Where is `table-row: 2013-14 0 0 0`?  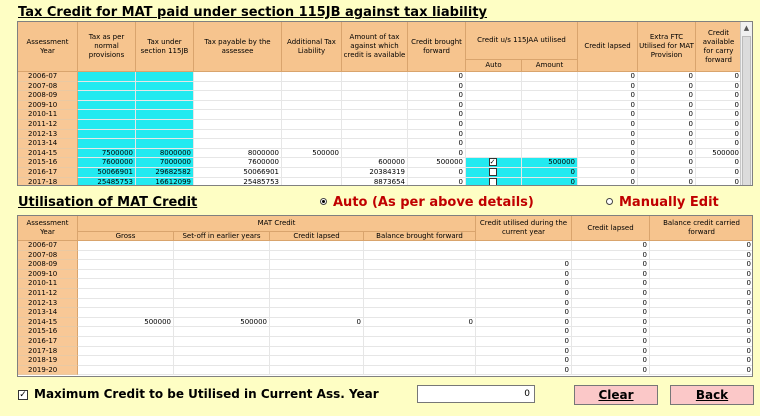
table-row: 2013-14 0 0 0 is located at coordinates (385, 313).